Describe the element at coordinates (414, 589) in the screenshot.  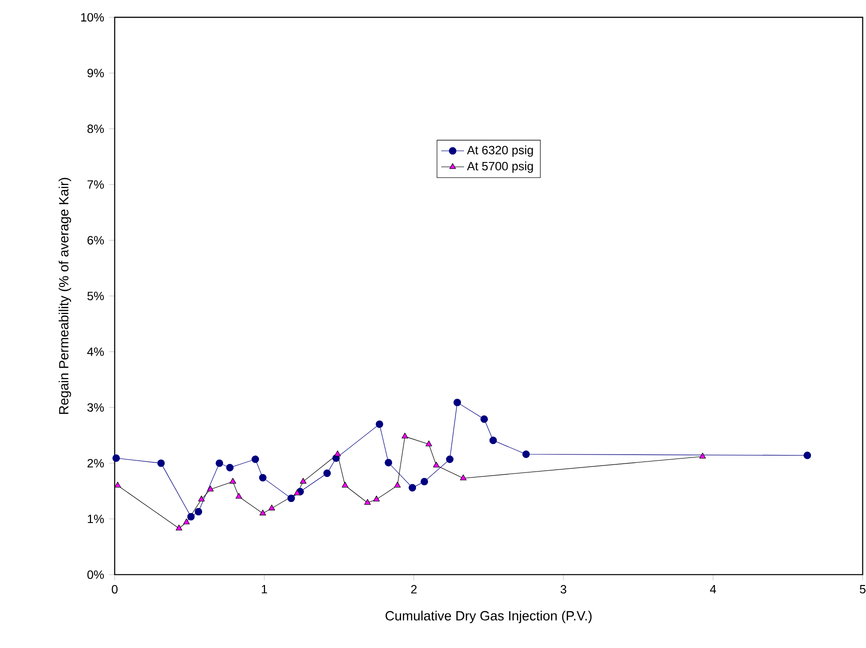
I see `x-tick-label: 2` at that location.